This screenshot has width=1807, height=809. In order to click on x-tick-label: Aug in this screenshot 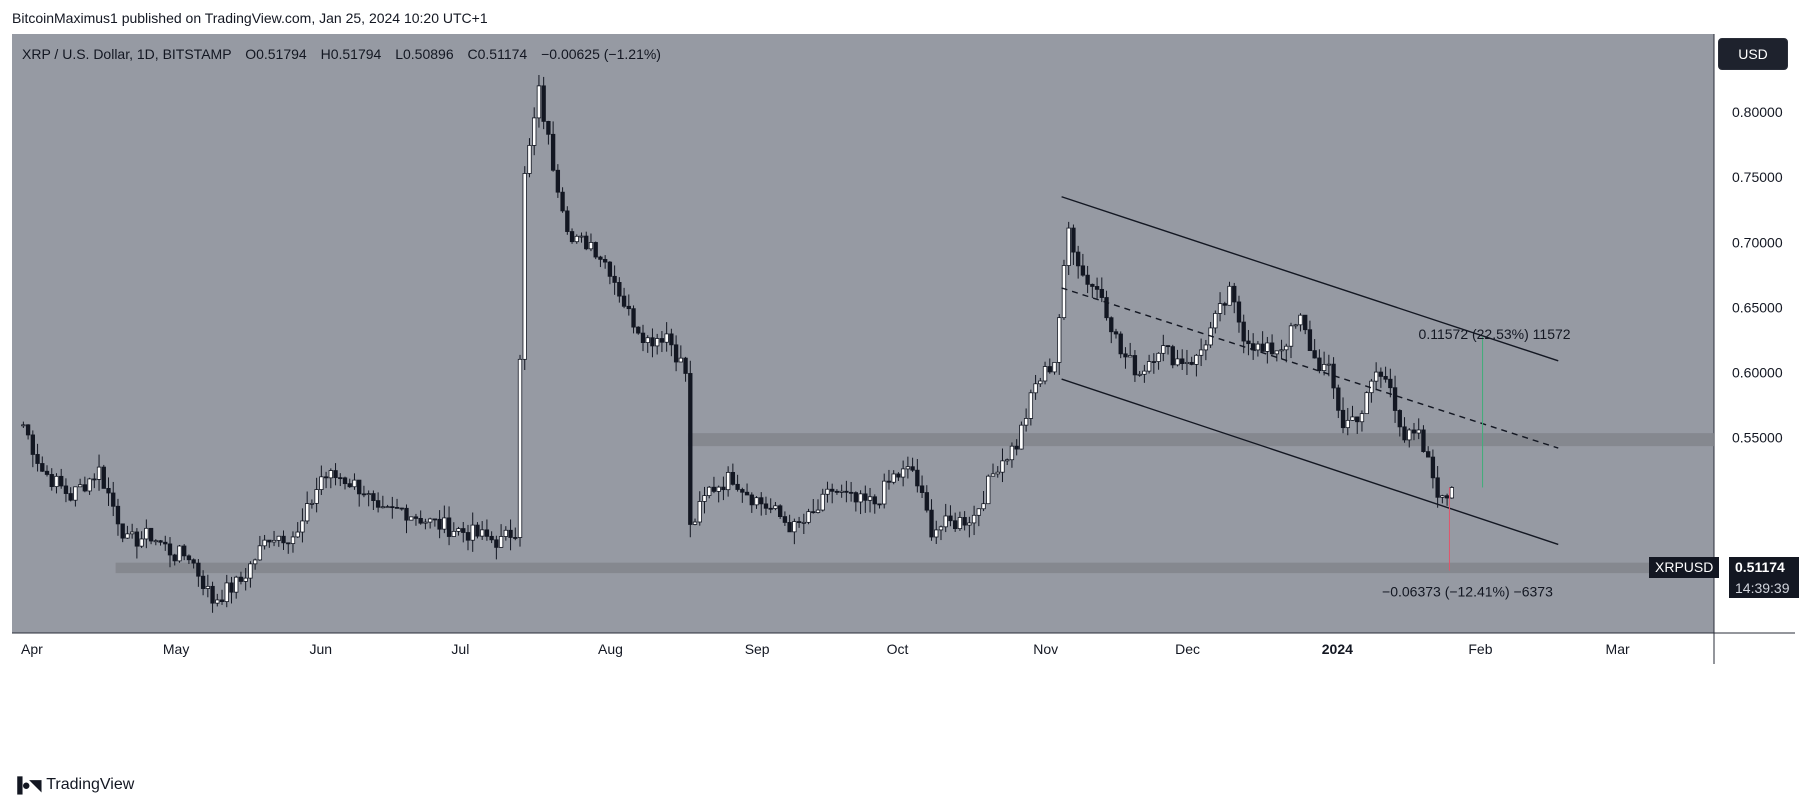, I will do `click(610, 649)`.